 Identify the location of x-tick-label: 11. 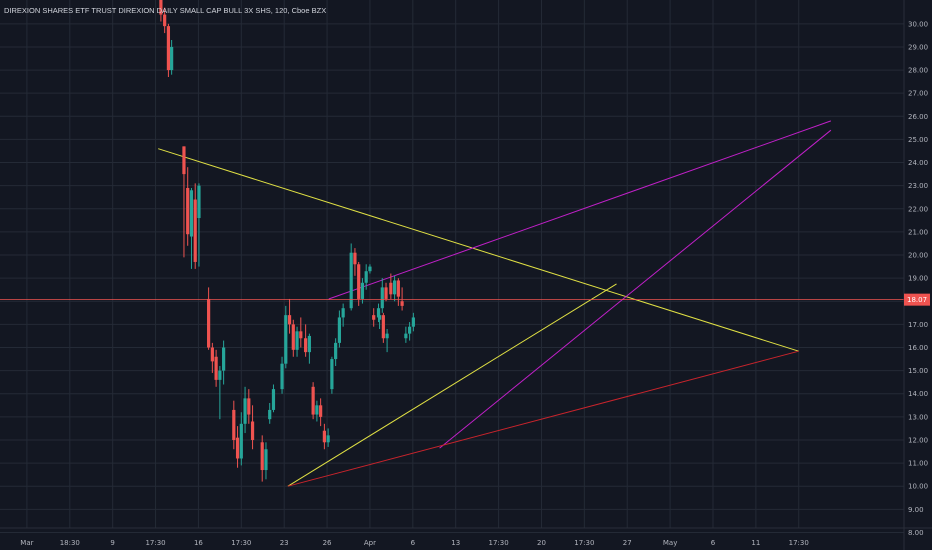
(755, 543).